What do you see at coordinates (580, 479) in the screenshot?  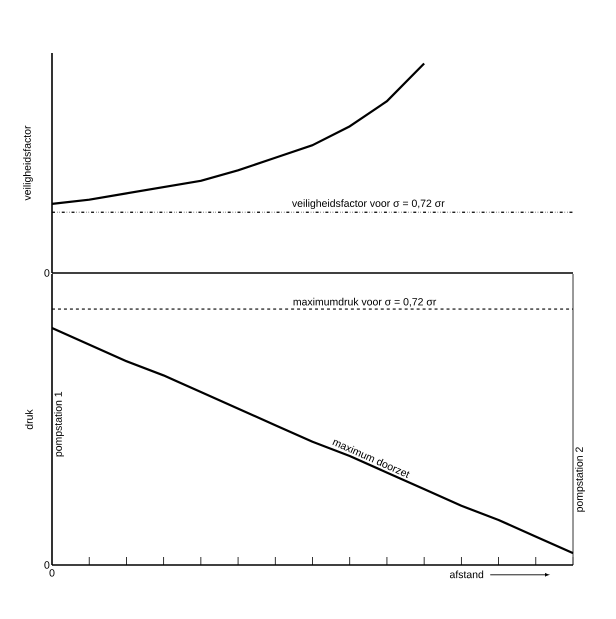 I see `text: pompstation 2` at bounding box center [580, 479].